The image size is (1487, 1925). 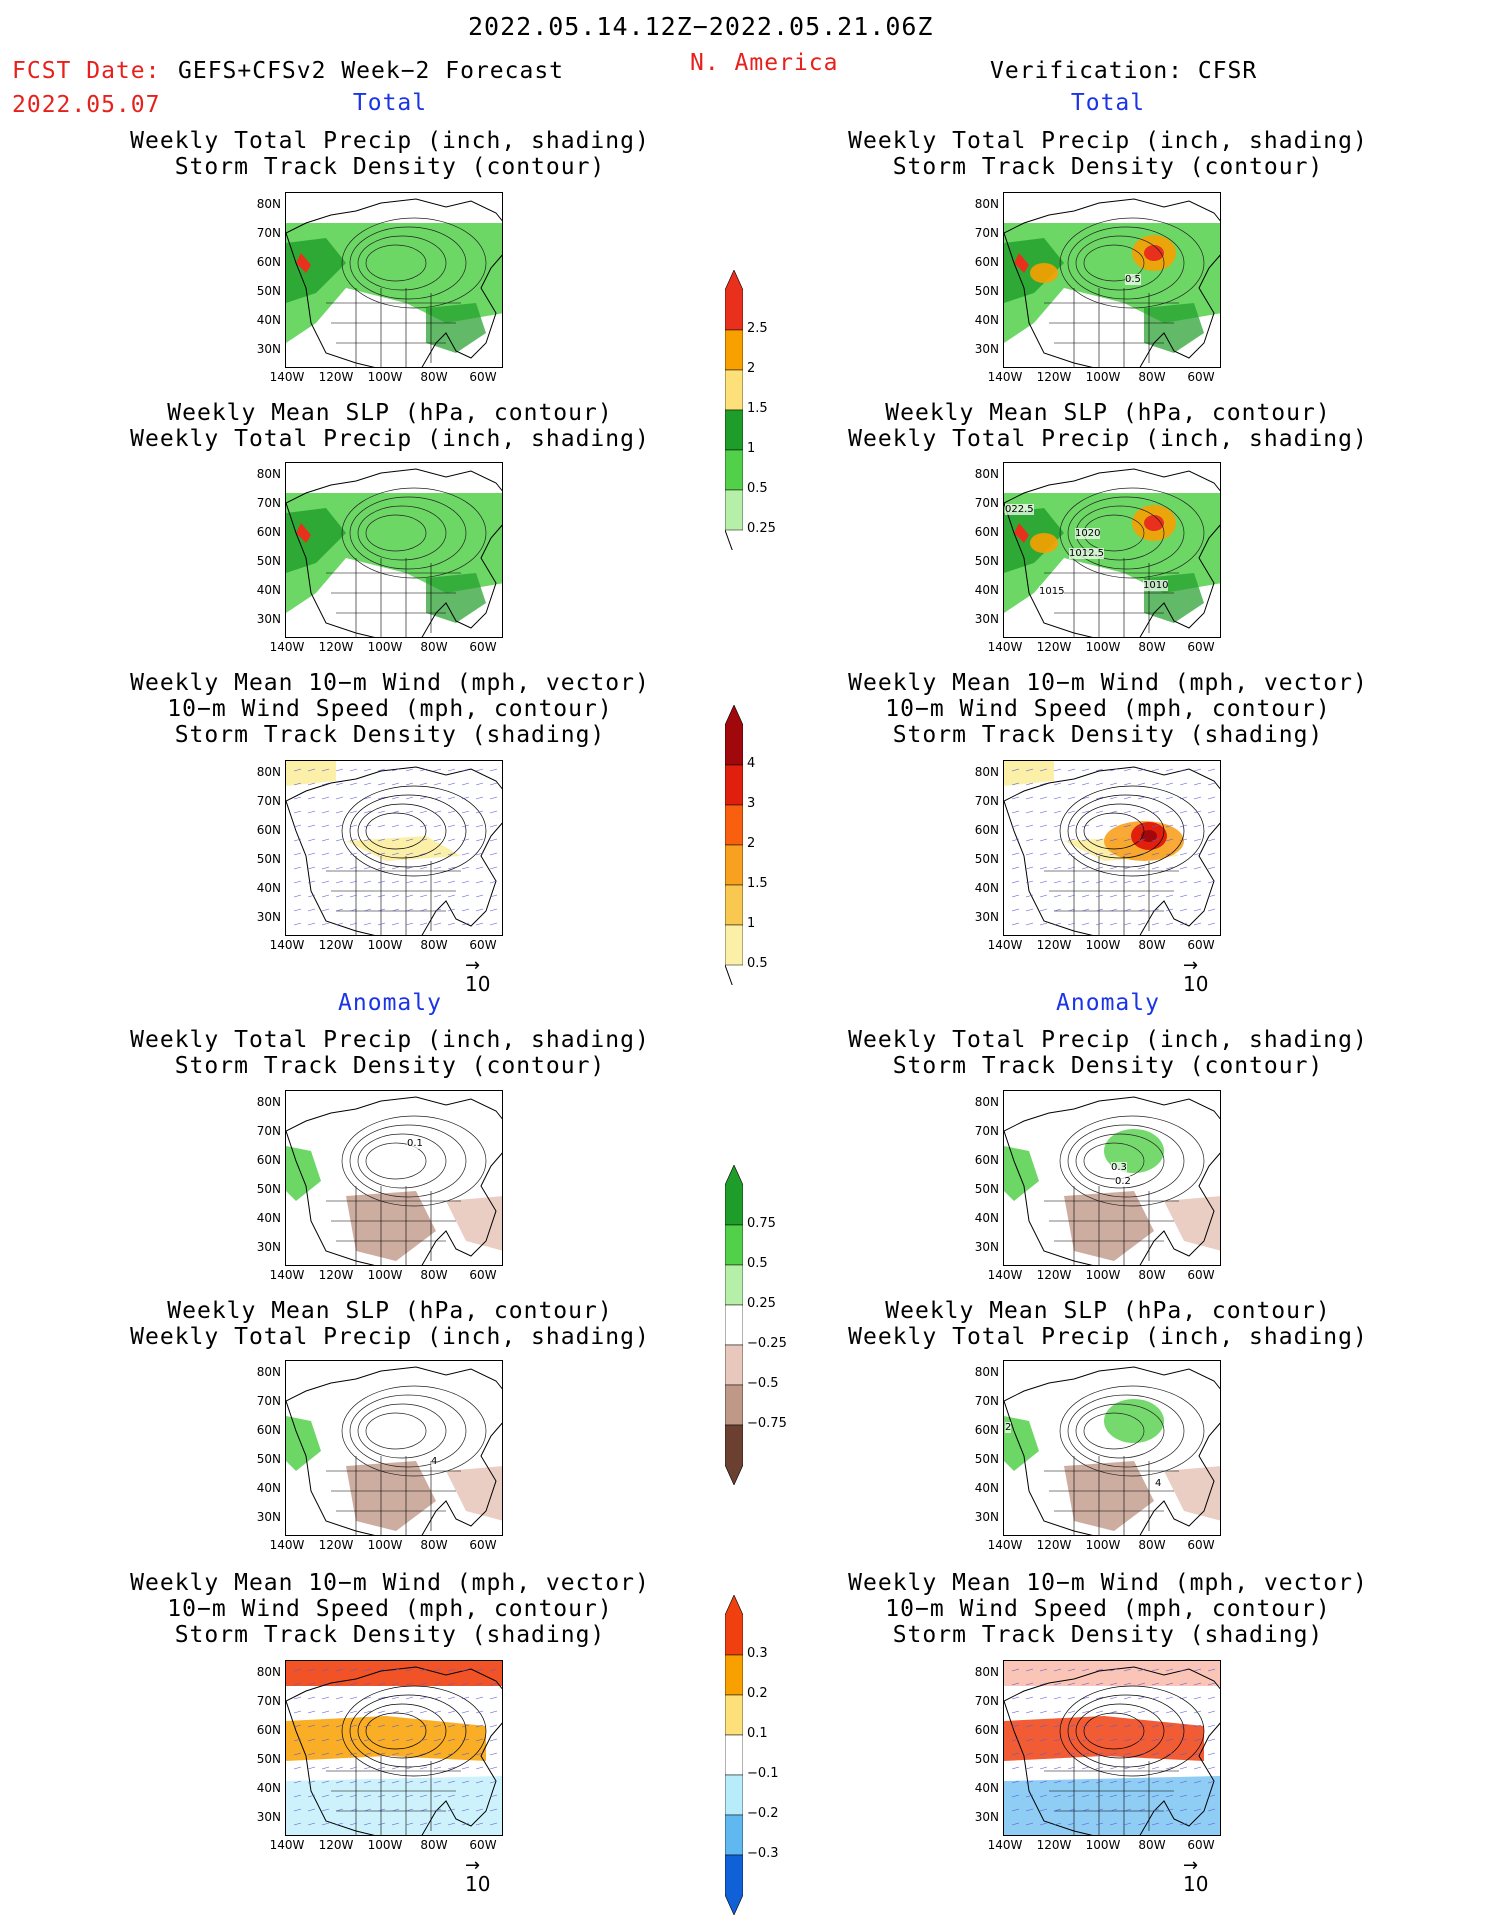 I want to click on lat-label-r3-obs-0: 80N, so click(x=986, y=1102).